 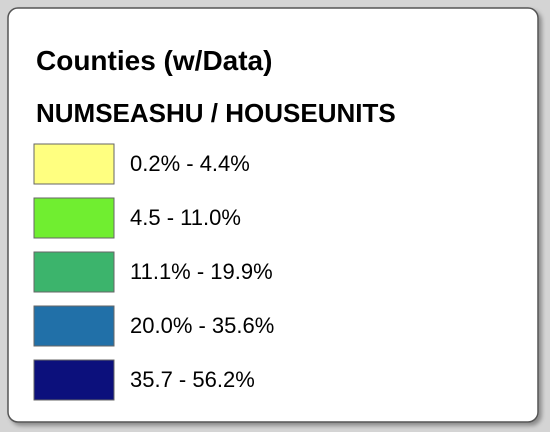 What do you see at coordinates (201, 271) in the screenshot?
I see `legend-label: 11.1% - 19.9%` at bounding box center [201, 271].